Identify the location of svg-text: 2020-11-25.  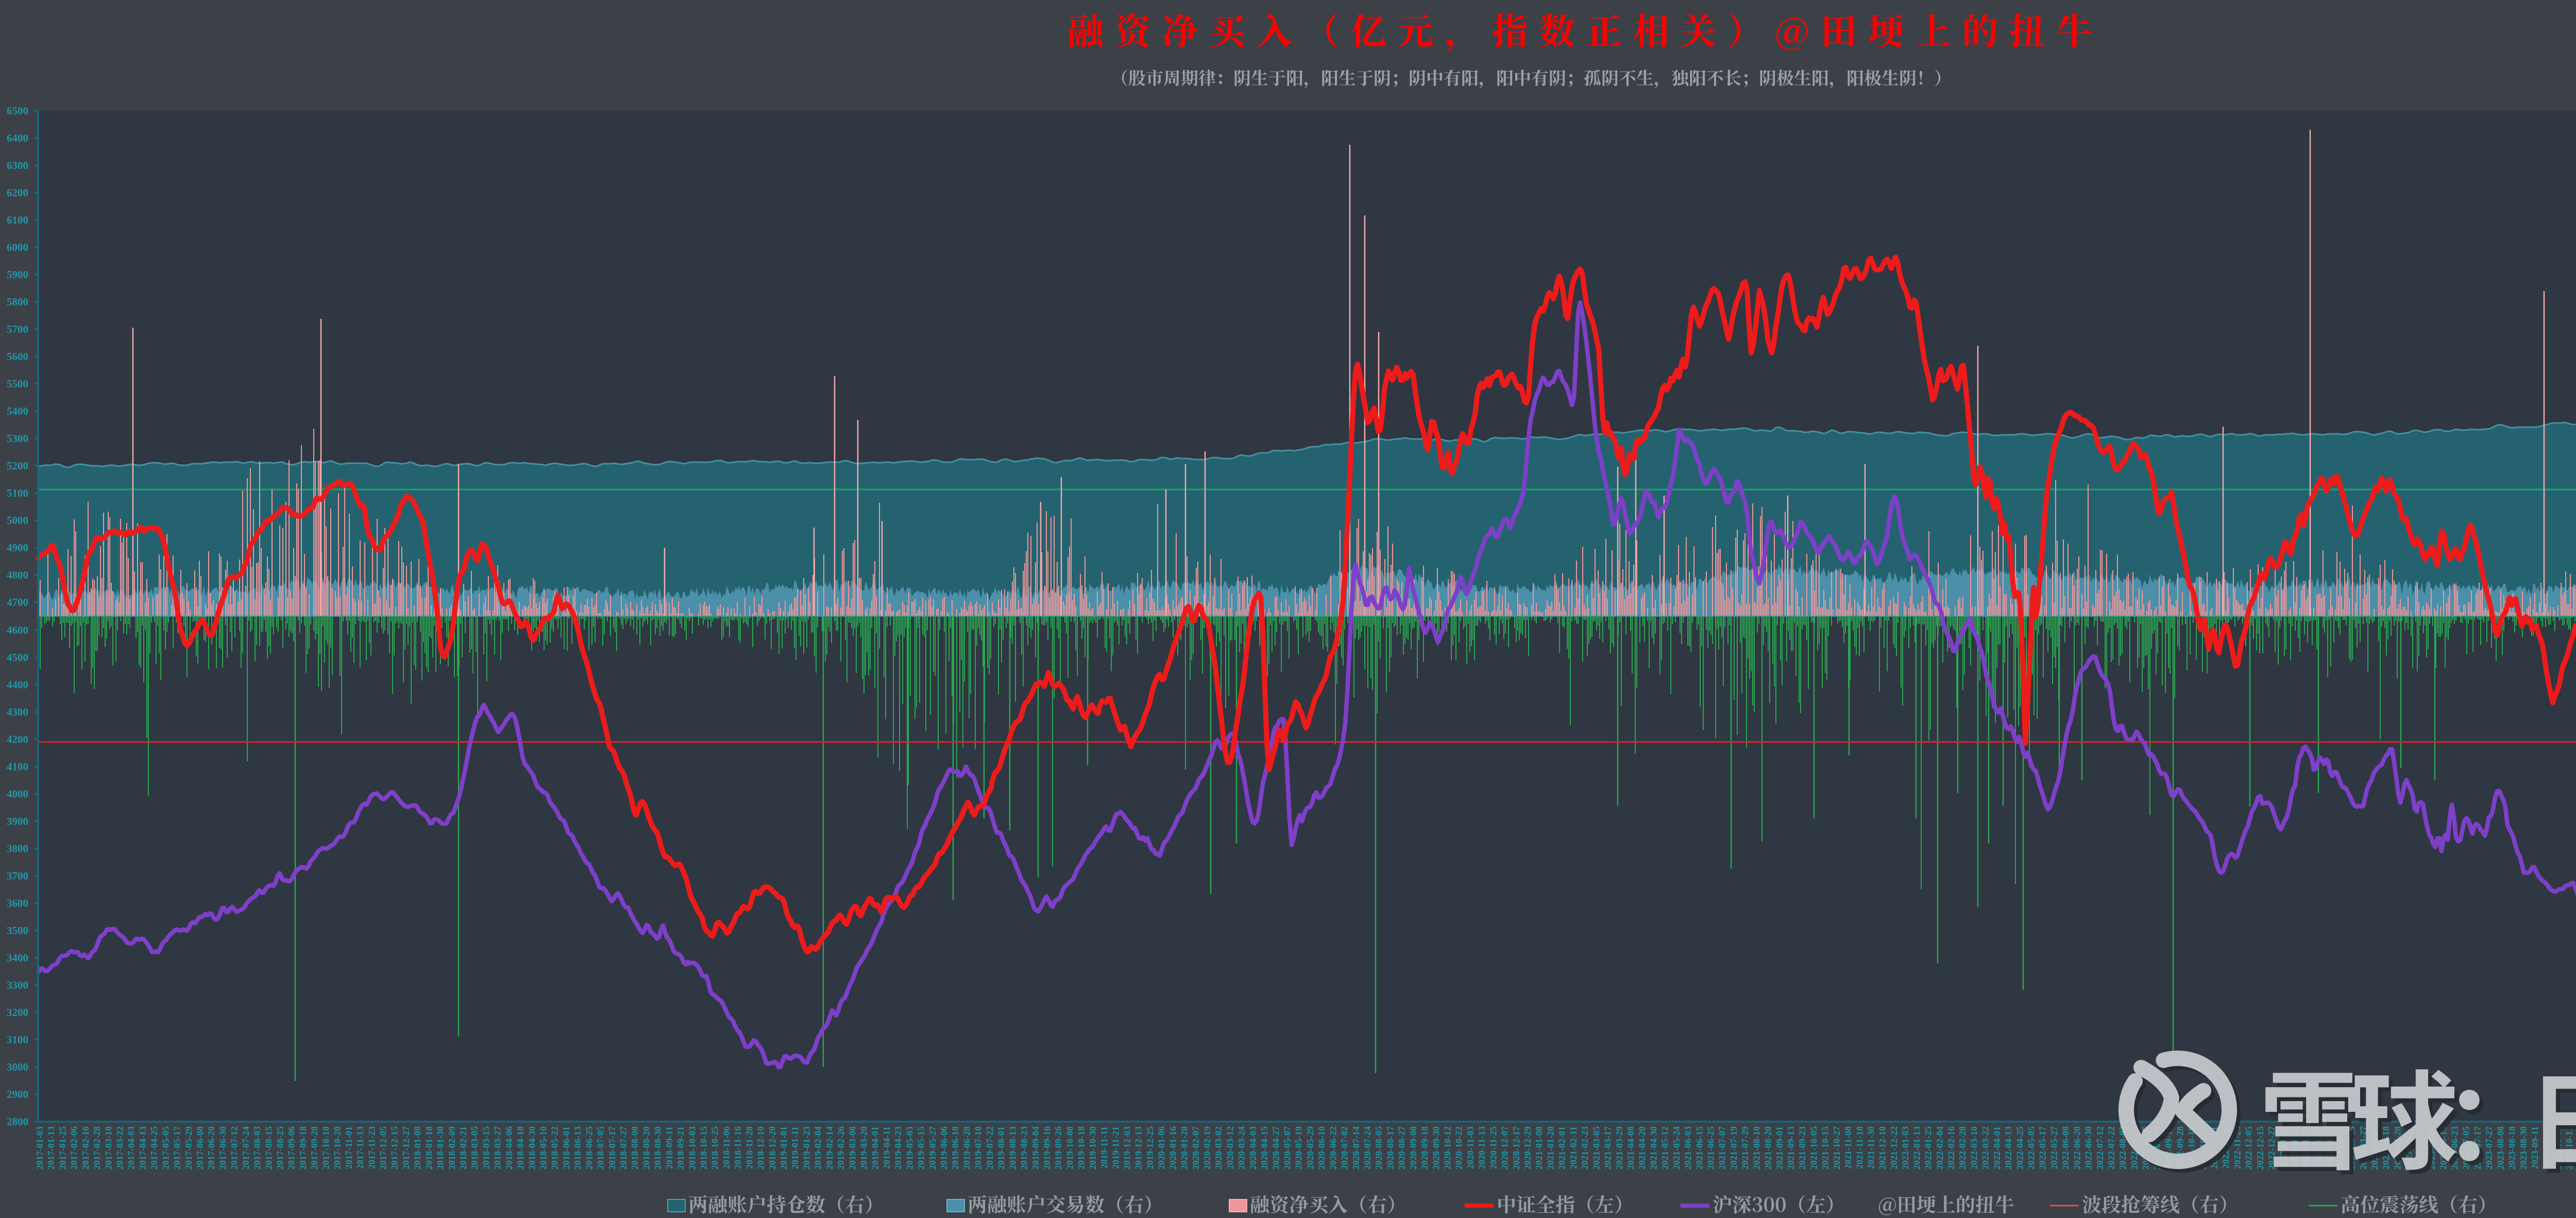
(1493, 1148).